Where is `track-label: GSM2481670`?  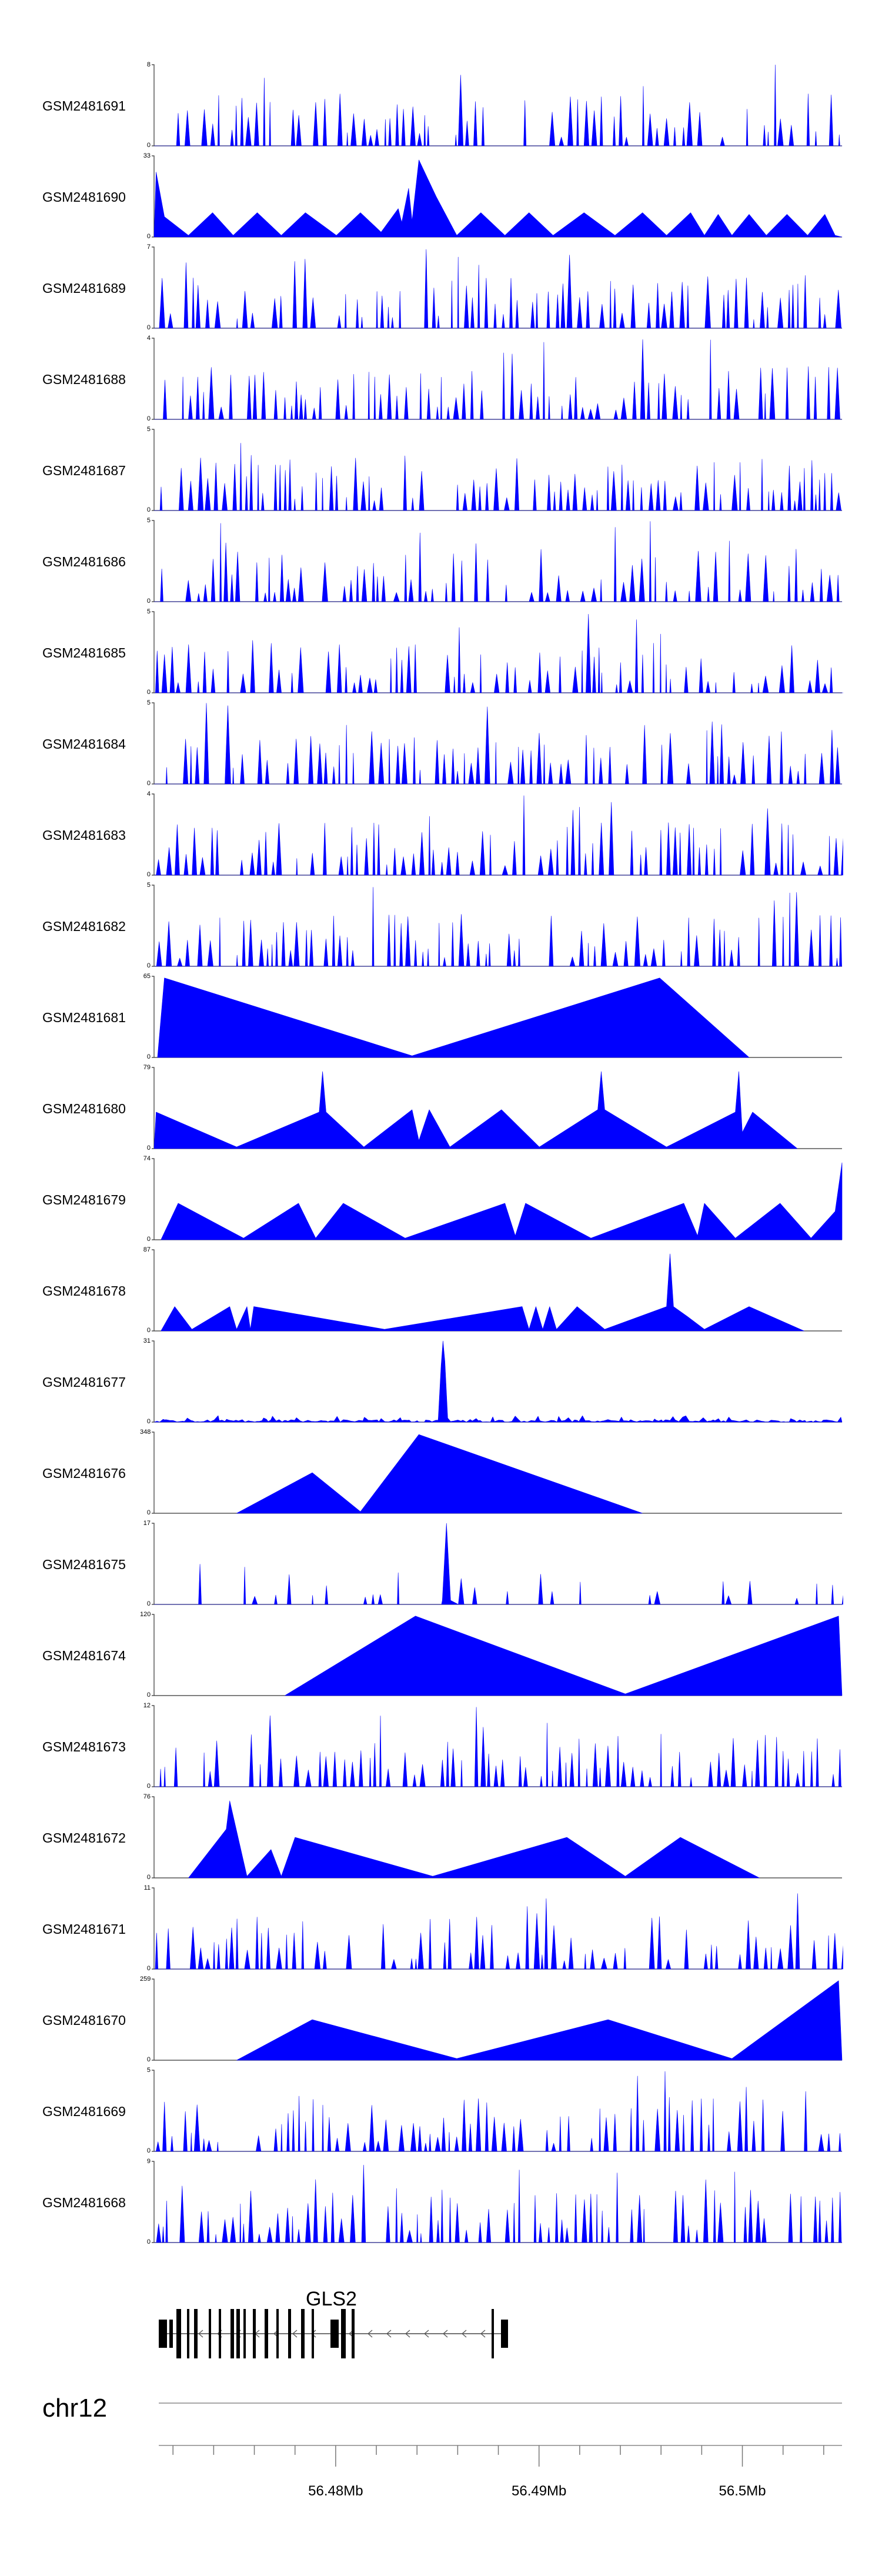 track-label: GSM2481670 is located at coordinates (84, 2020).